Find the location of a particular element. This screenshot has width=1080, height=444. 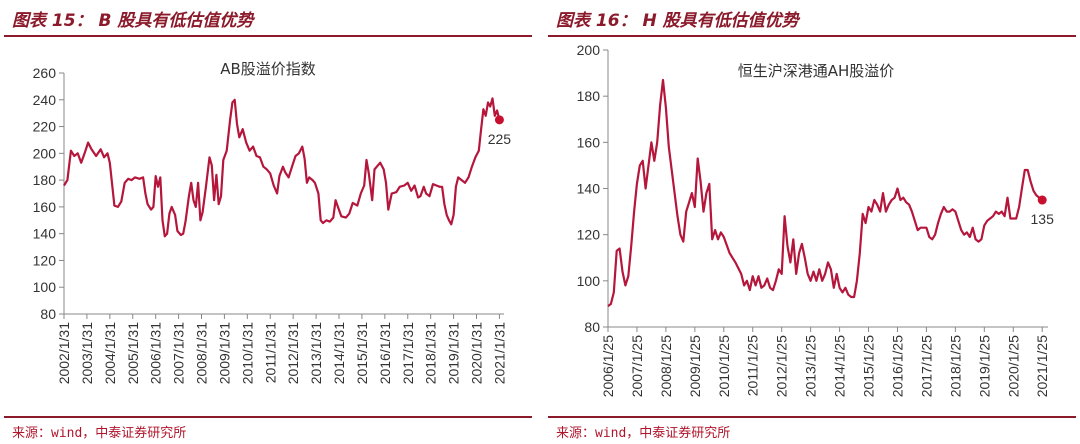

chart-title: 恒生沪深港通AH股溢价 is located at coordinates (816, 71).